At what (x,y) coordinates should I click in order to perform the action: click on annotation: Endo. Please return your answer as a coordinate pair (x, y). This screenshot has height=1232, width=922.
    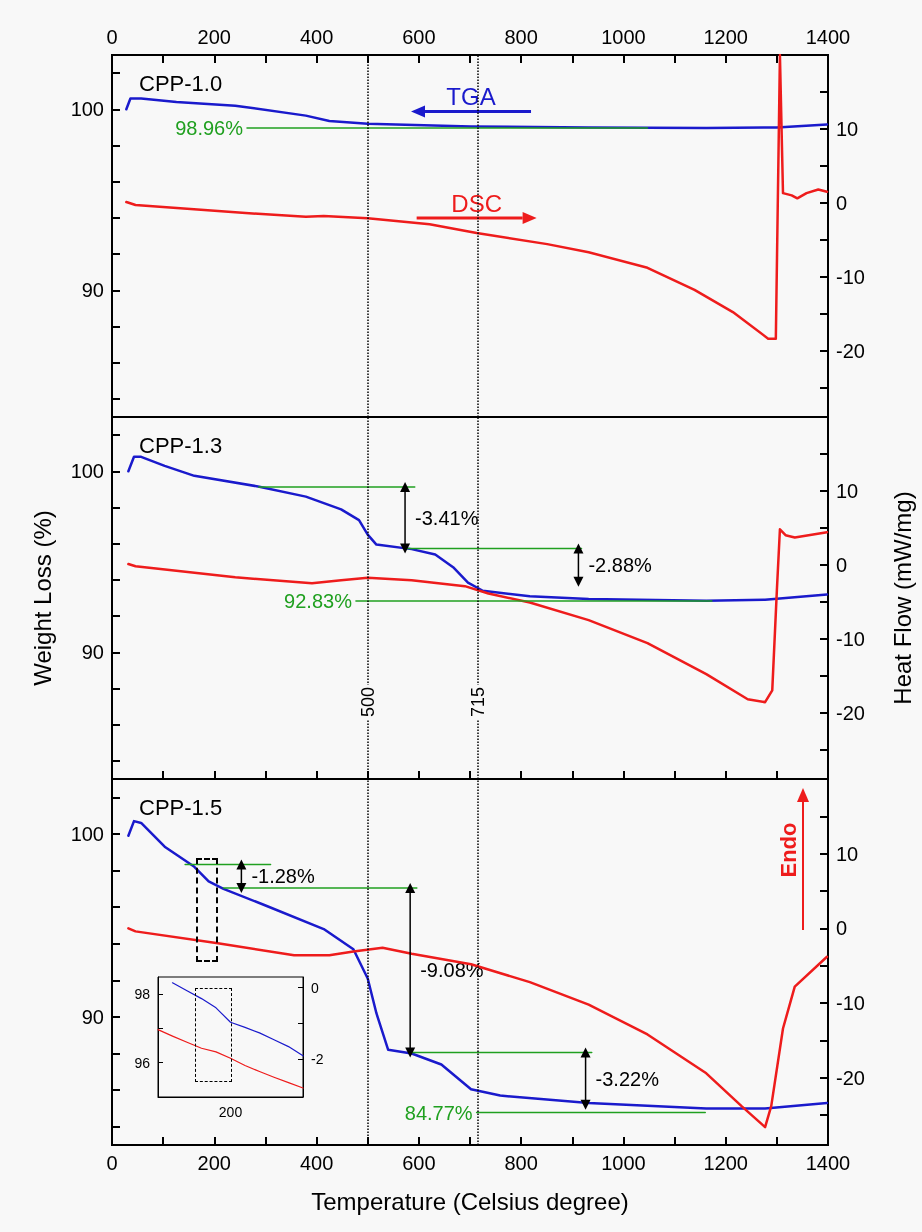
    Looking at the image, I should click on (788, 850).